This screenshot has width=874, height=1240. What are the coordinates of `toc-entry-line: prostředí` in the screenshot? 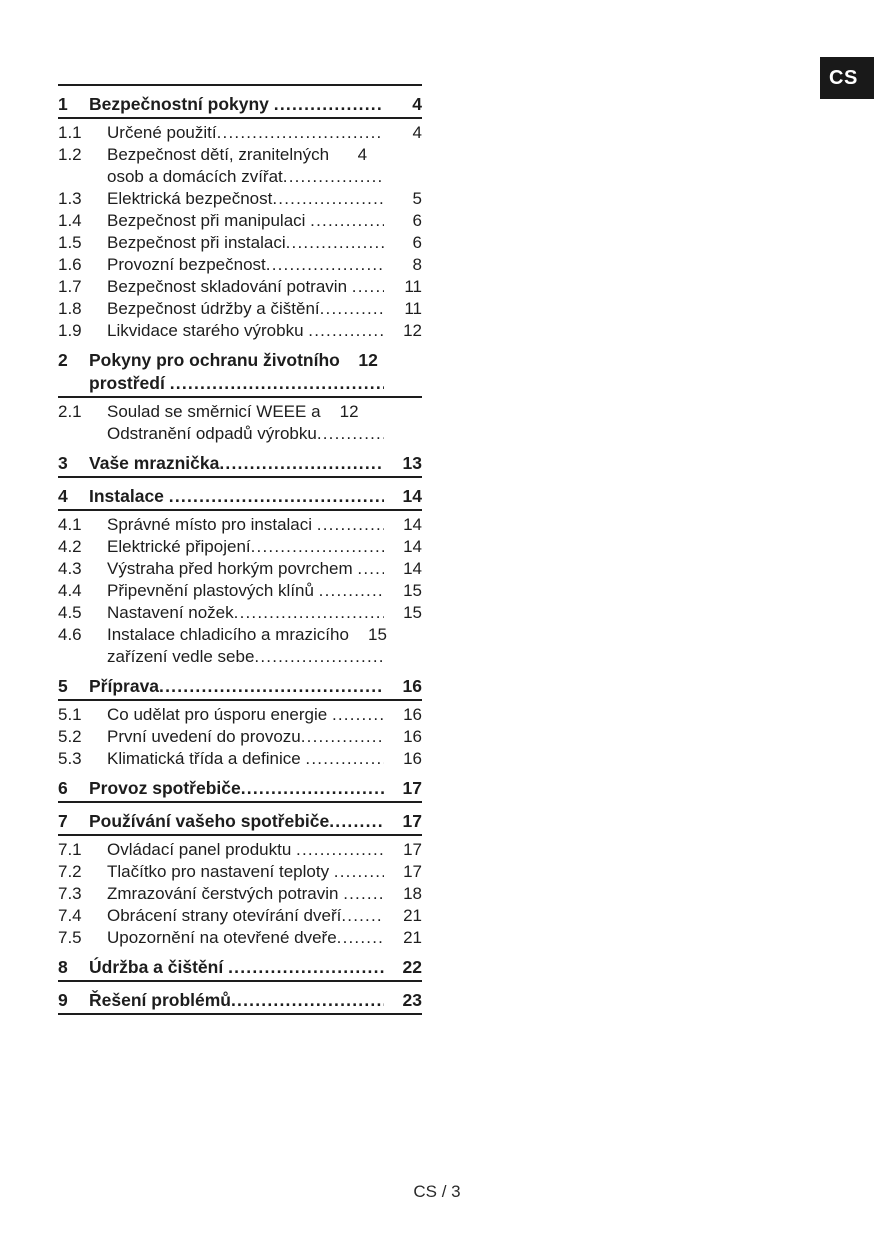 It's located at (240, 383).